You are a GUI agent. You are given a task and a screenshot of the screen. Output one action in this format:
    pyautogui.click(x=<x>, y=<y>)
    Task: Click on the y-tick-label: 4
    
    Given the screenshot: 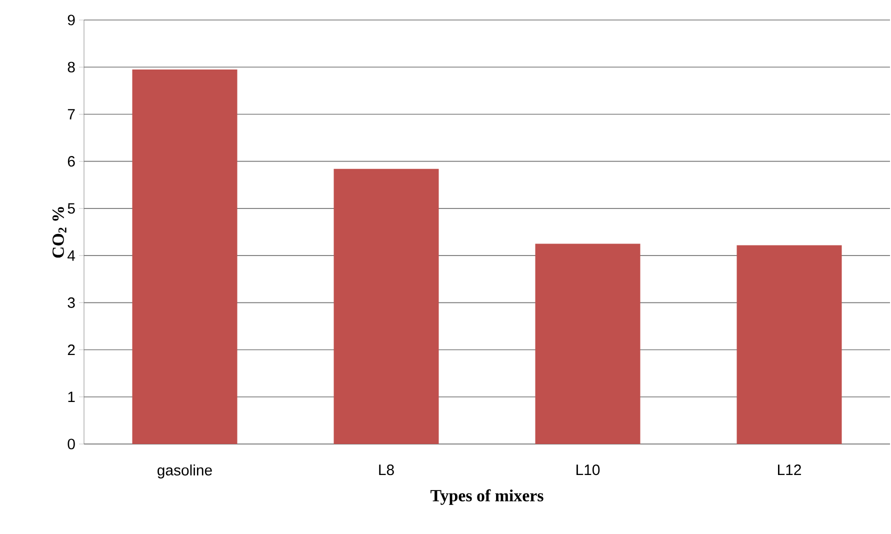 What is the action you would take?
    pyautogui.click(x=72, y=255)
    